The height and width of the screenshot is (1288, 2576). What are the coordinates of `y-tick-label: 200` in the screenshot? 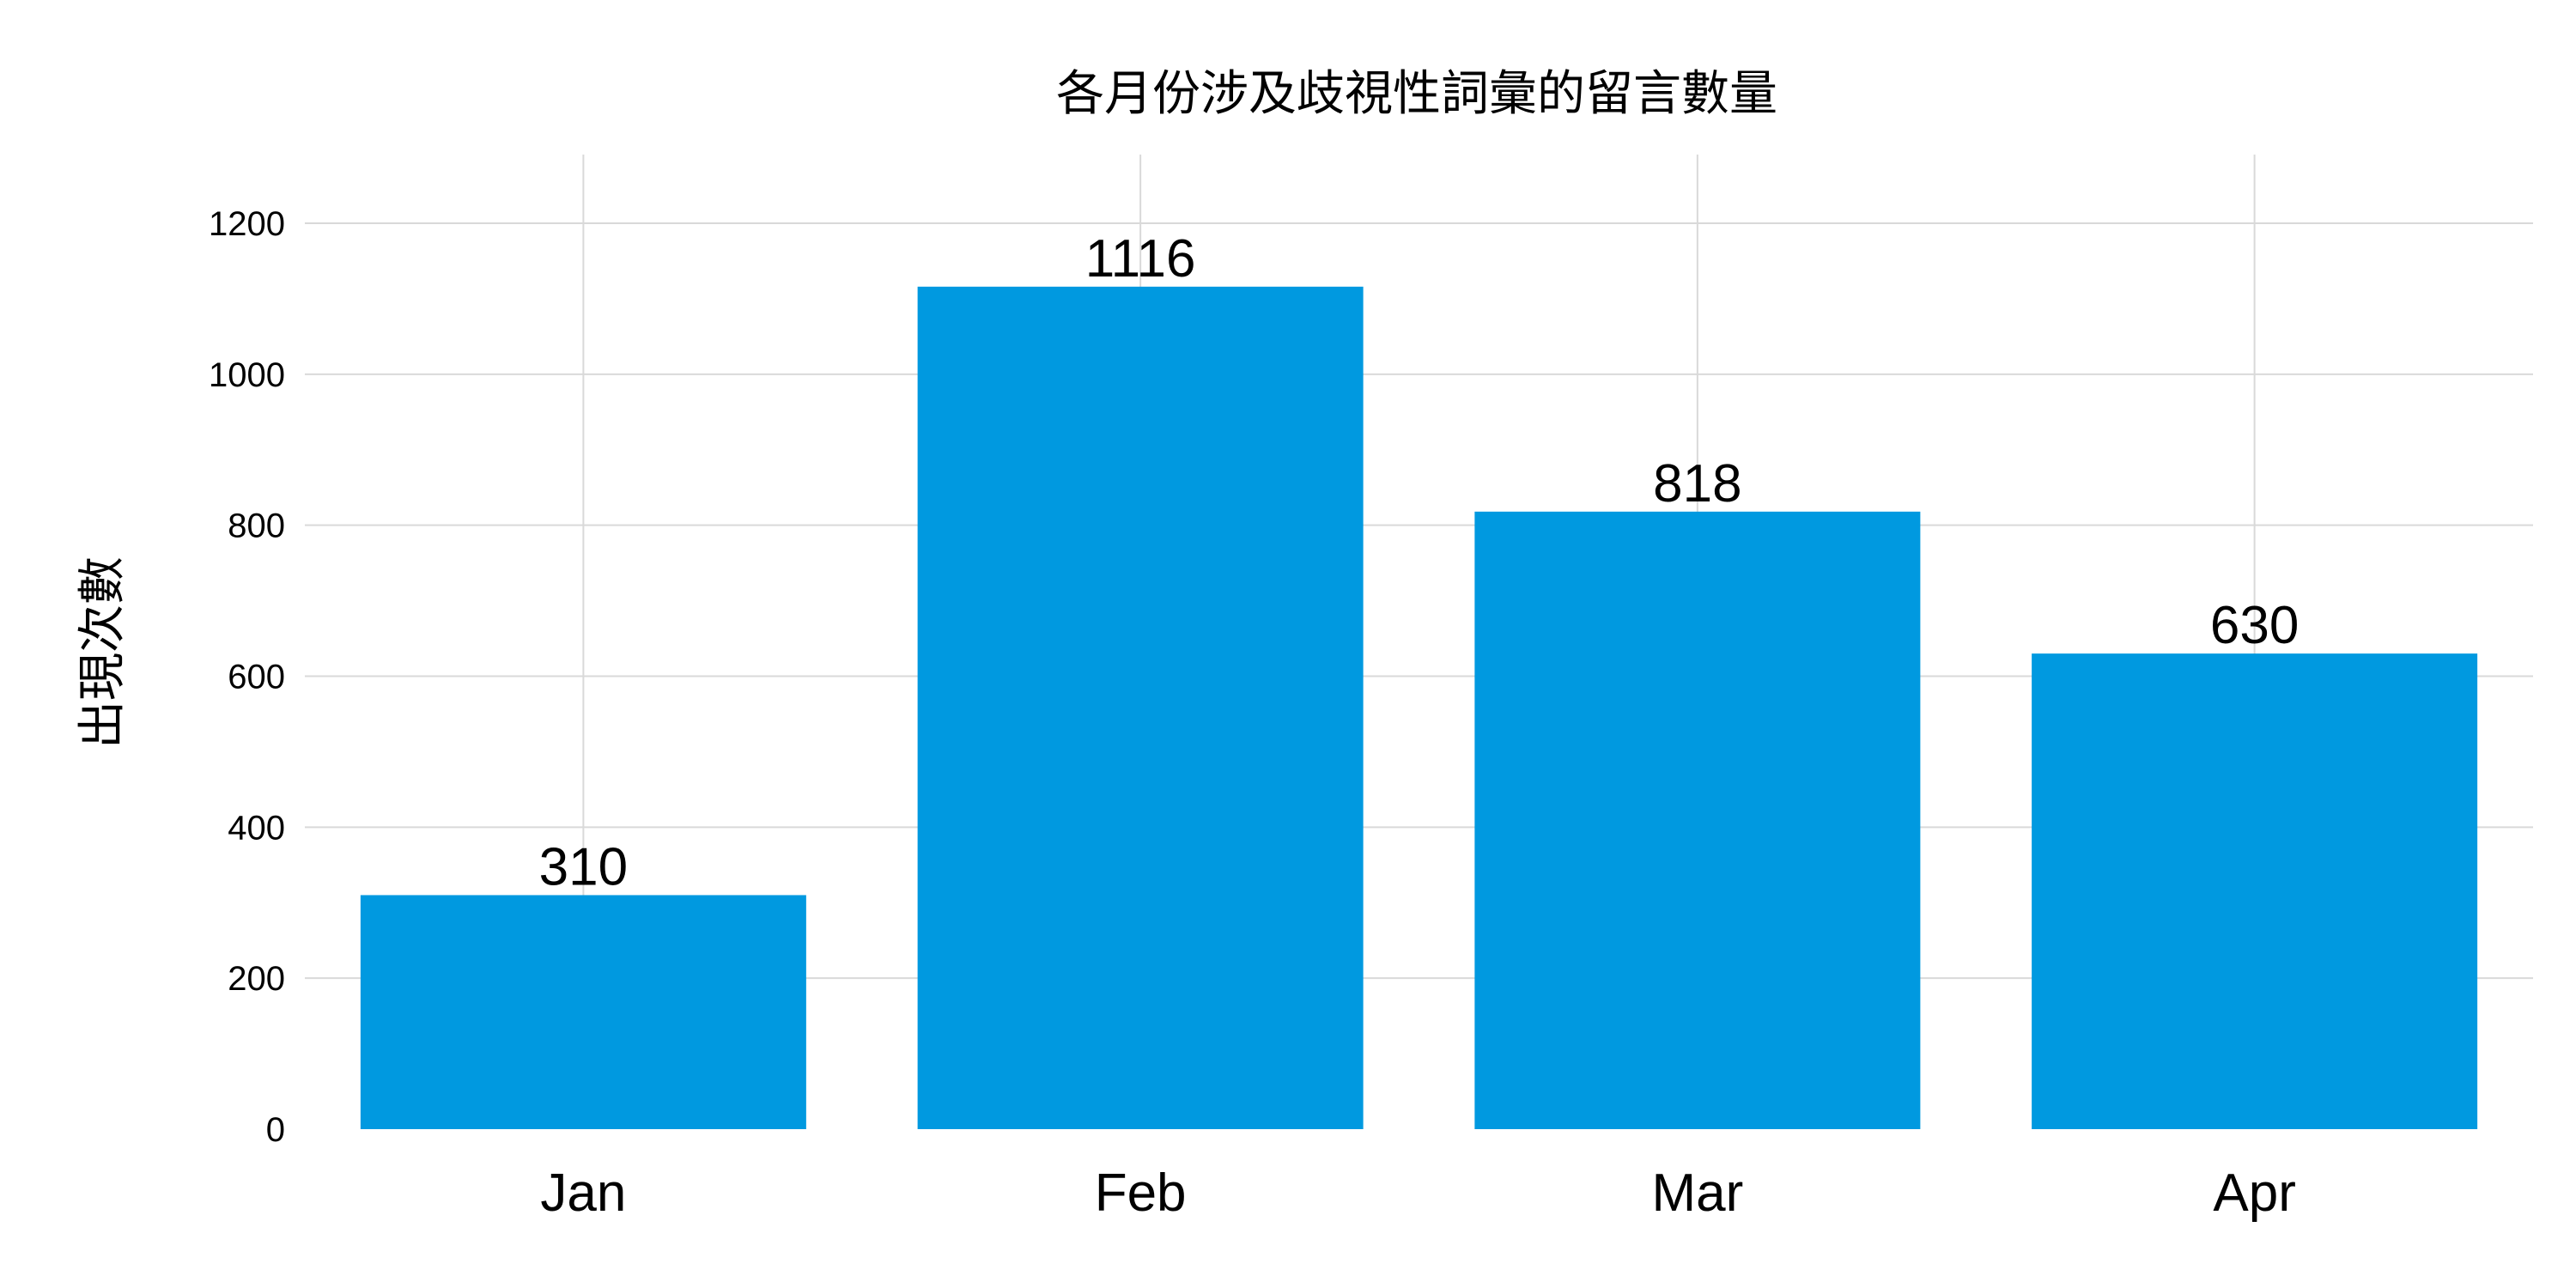 It's located at (257, 979).